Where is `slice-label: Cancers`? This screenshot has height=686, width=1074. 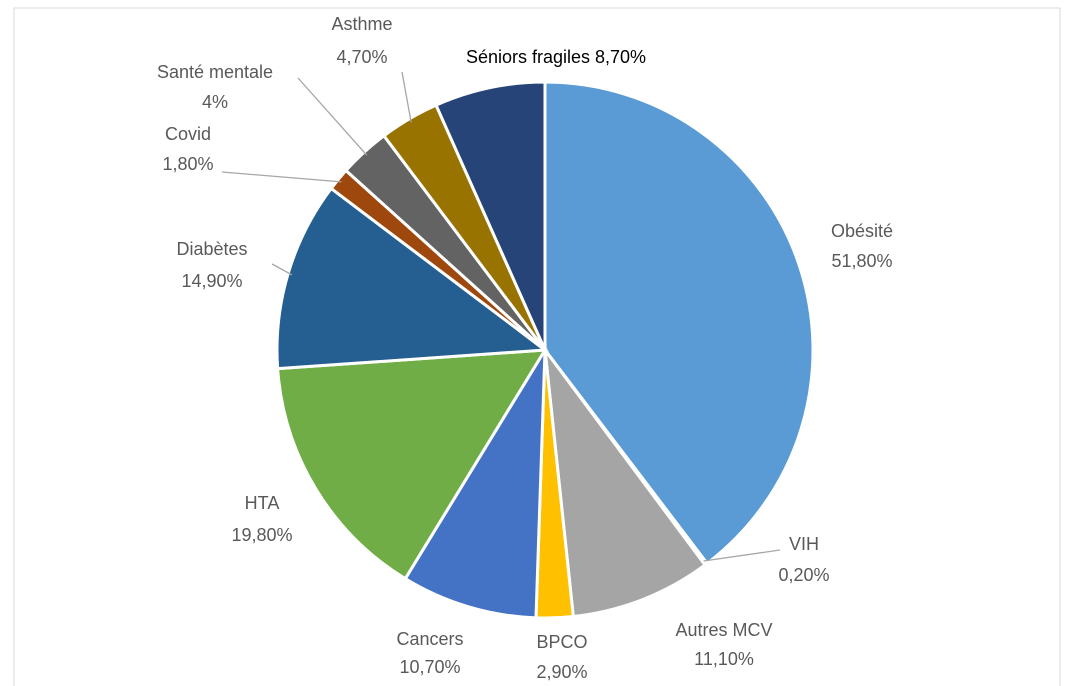
slice-label: Cancers is located at coordinates (429, 639).